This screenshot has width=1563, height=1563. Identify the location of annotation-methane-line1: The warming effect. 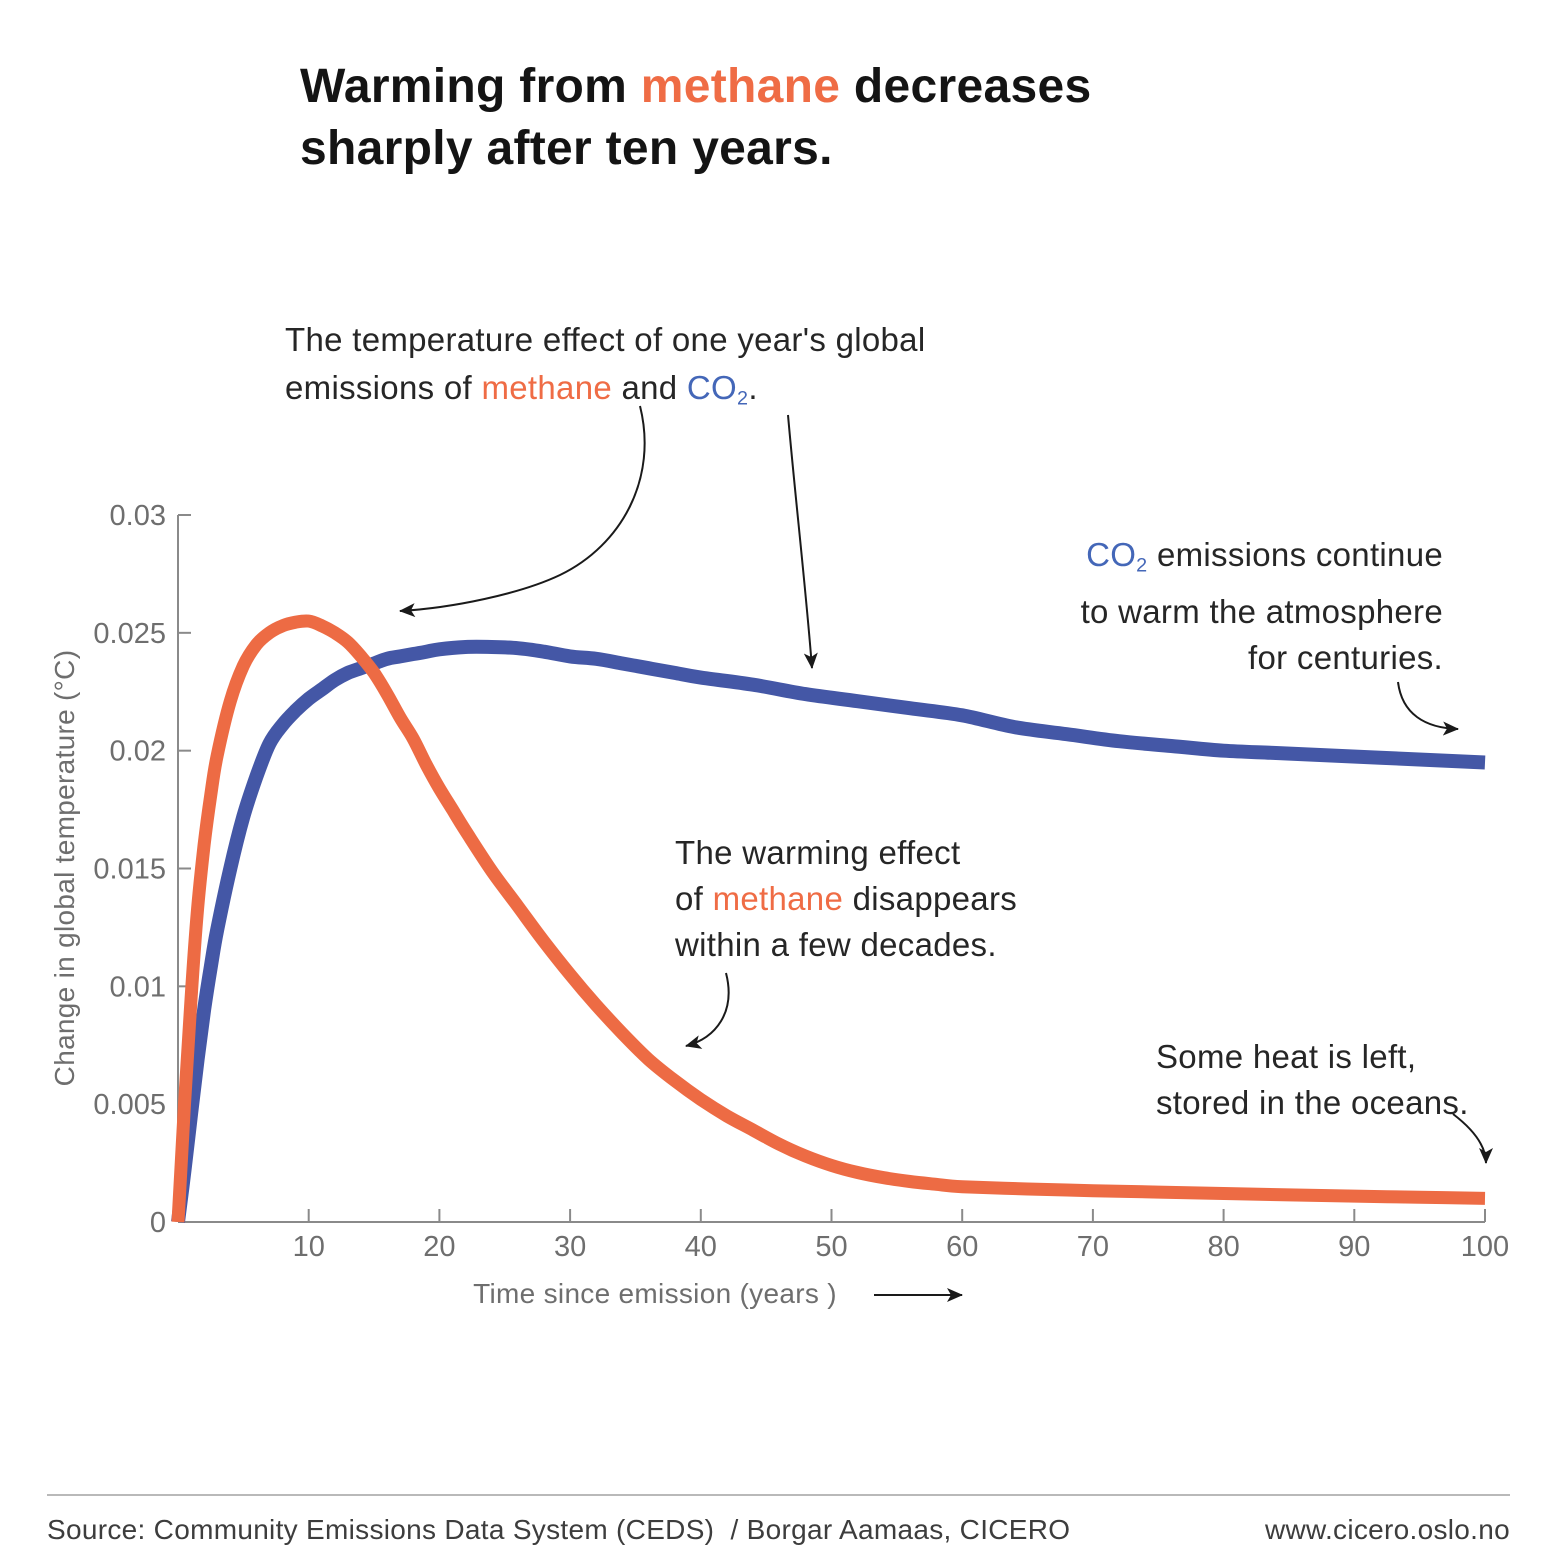
(818, 852).